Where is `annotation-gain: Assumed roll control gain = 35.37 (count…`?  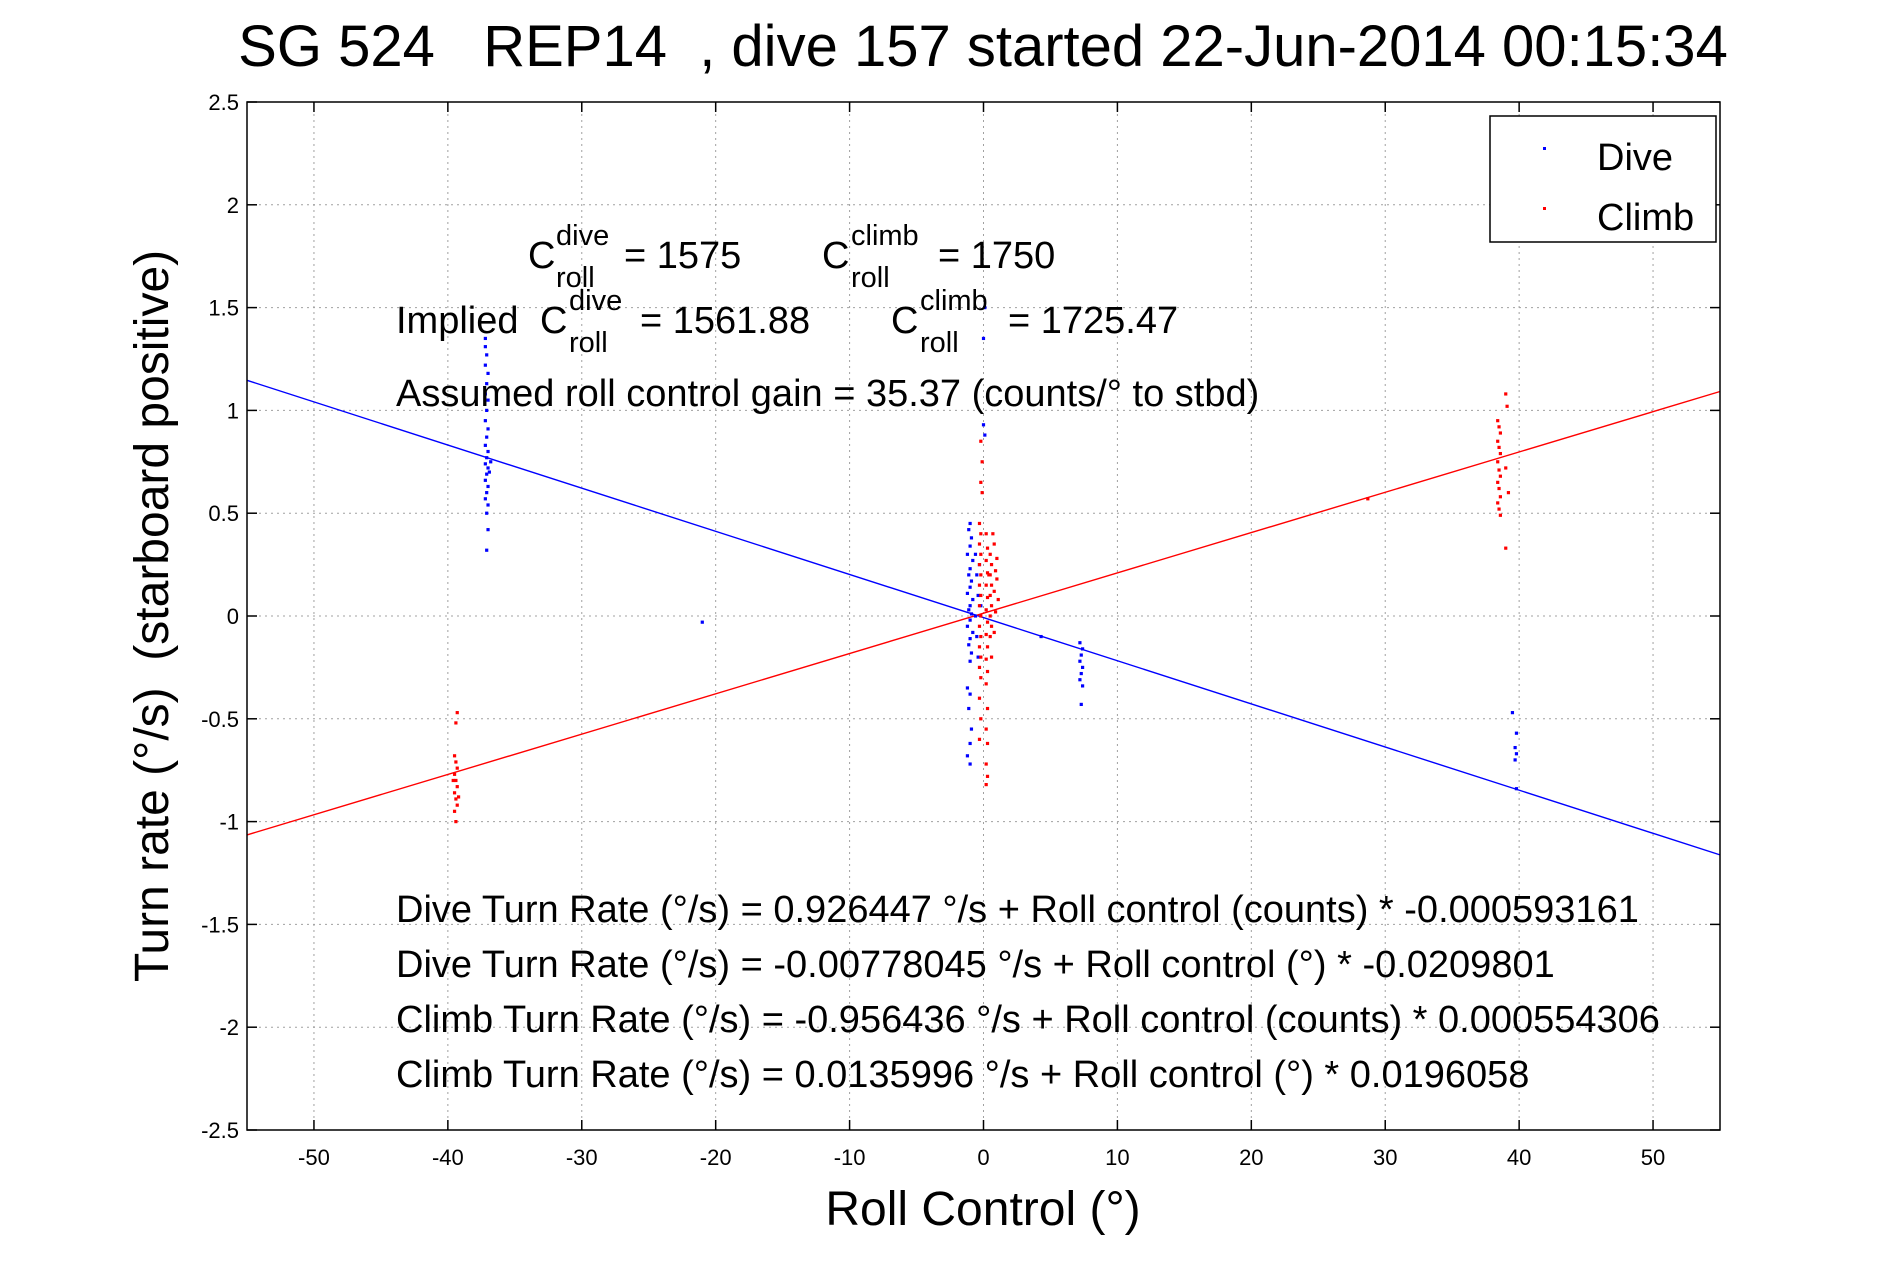
annotation-gain: Assumed roll control gain = 35.37 (count… is located at coordinates (827, 394).